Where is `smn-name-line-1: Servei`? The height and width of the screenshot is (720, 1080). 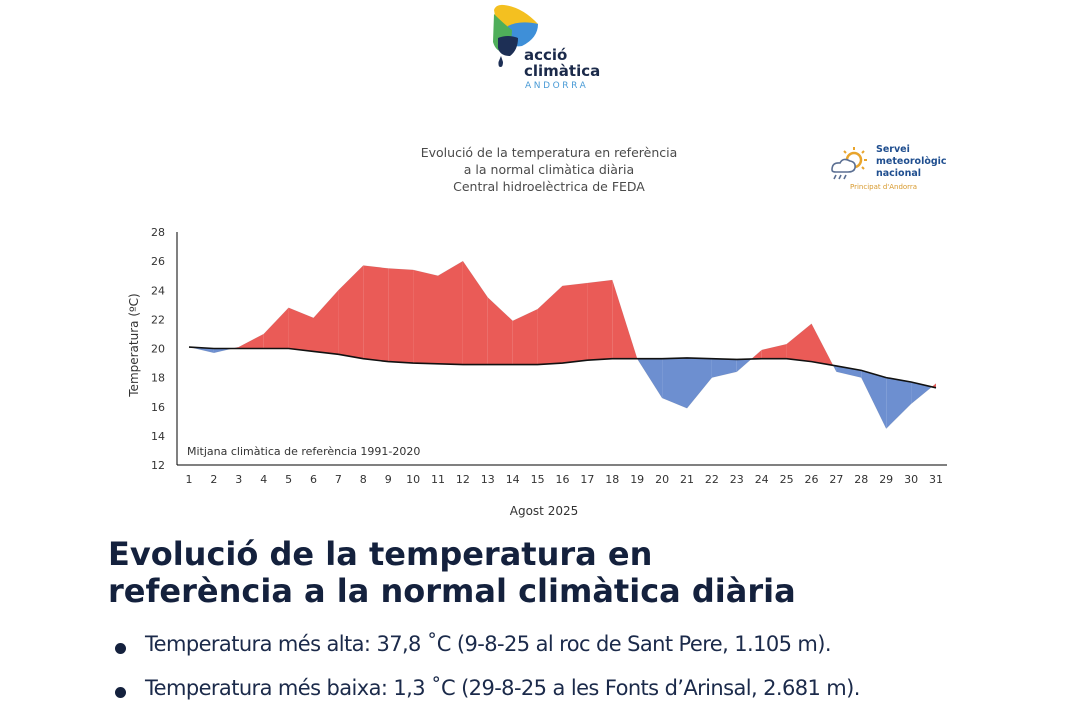 smn-name-line-1: Servei is located at coordinates (893, 149).